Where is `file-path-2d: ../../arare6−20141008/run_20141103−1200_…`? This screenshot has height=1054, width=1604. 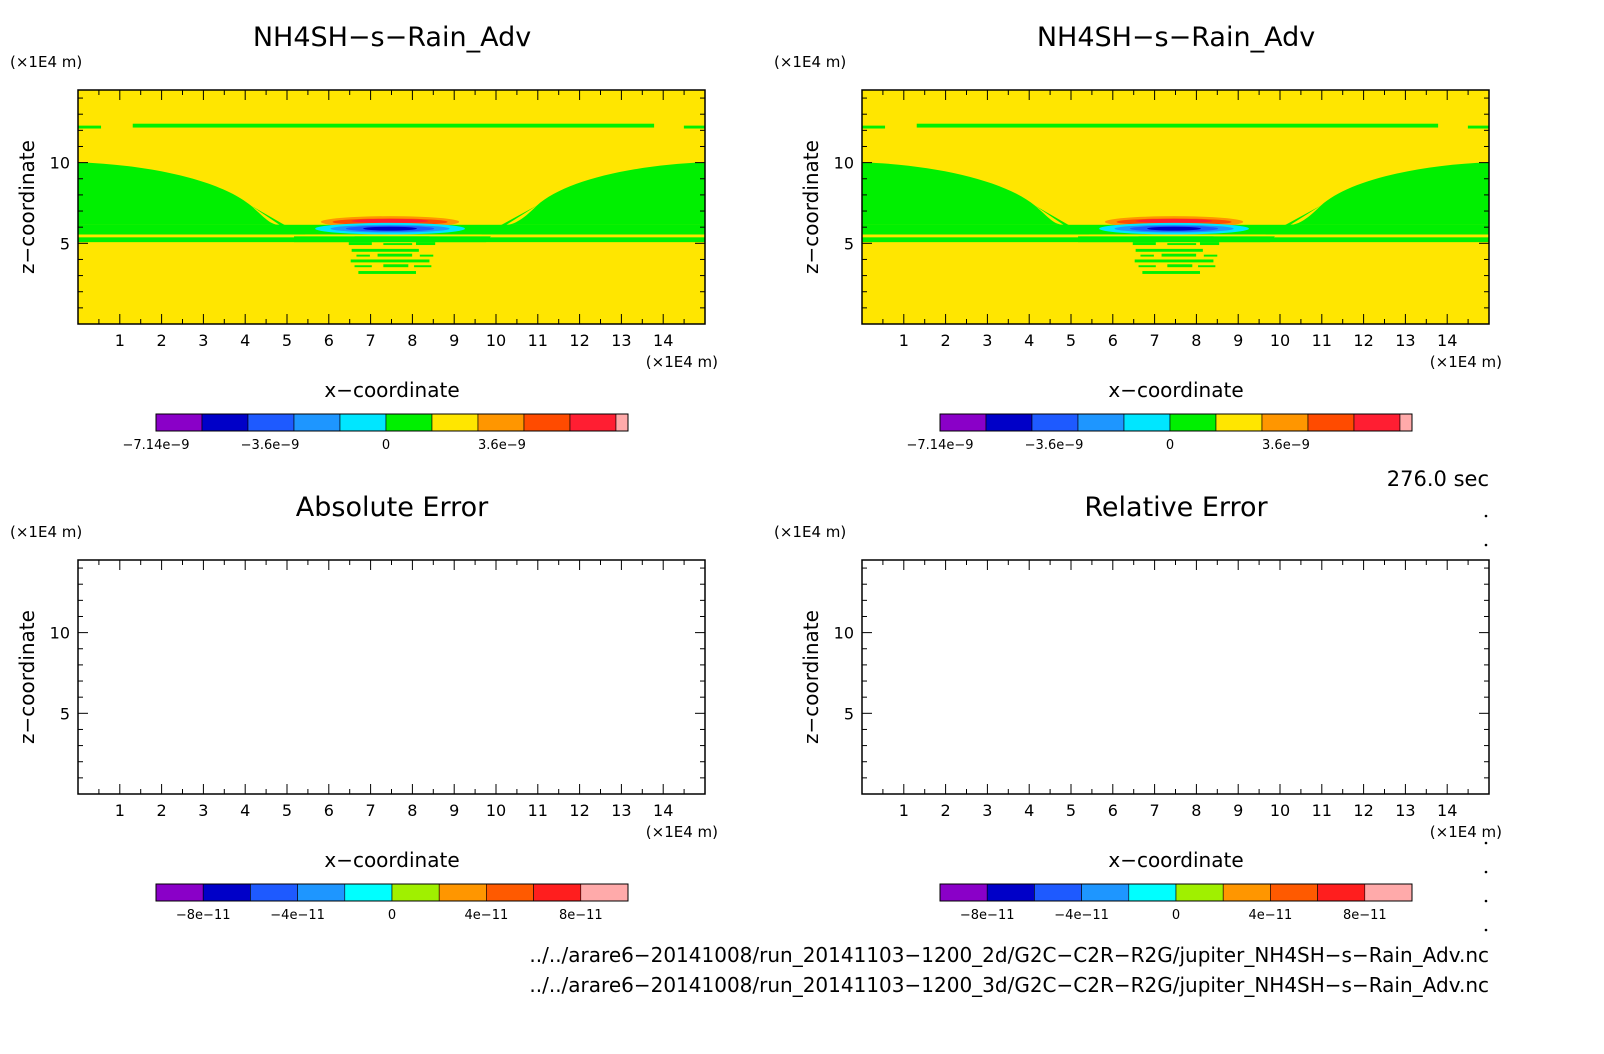 file-path-2d: ../../arare6−20141008/run_20141103−1200_… is located at coordinates (1009, 955).